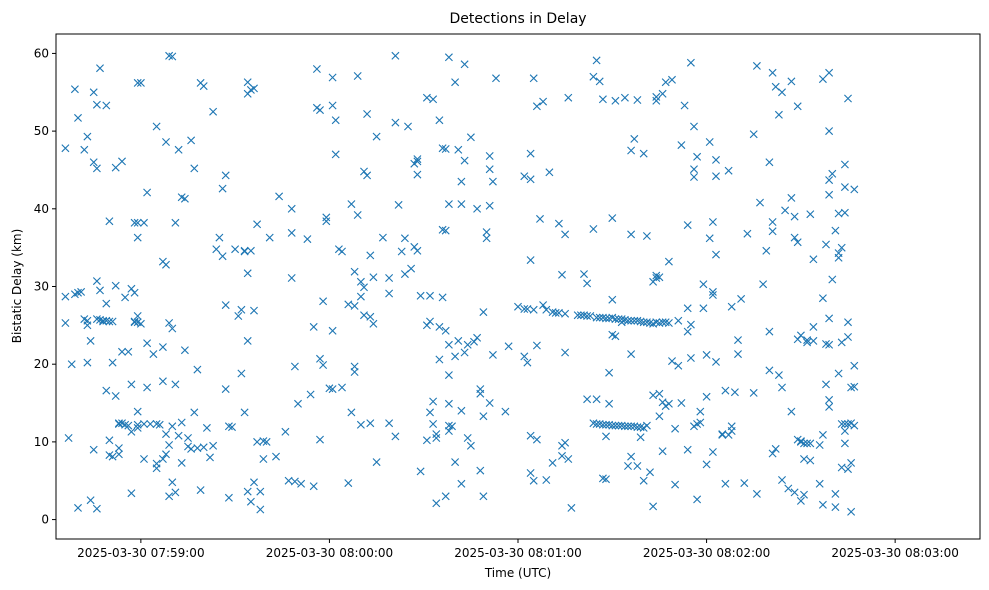 The height and width of the screenshot is (590, 989). I want to click on y-tick-label: 60, so click(41, 53).